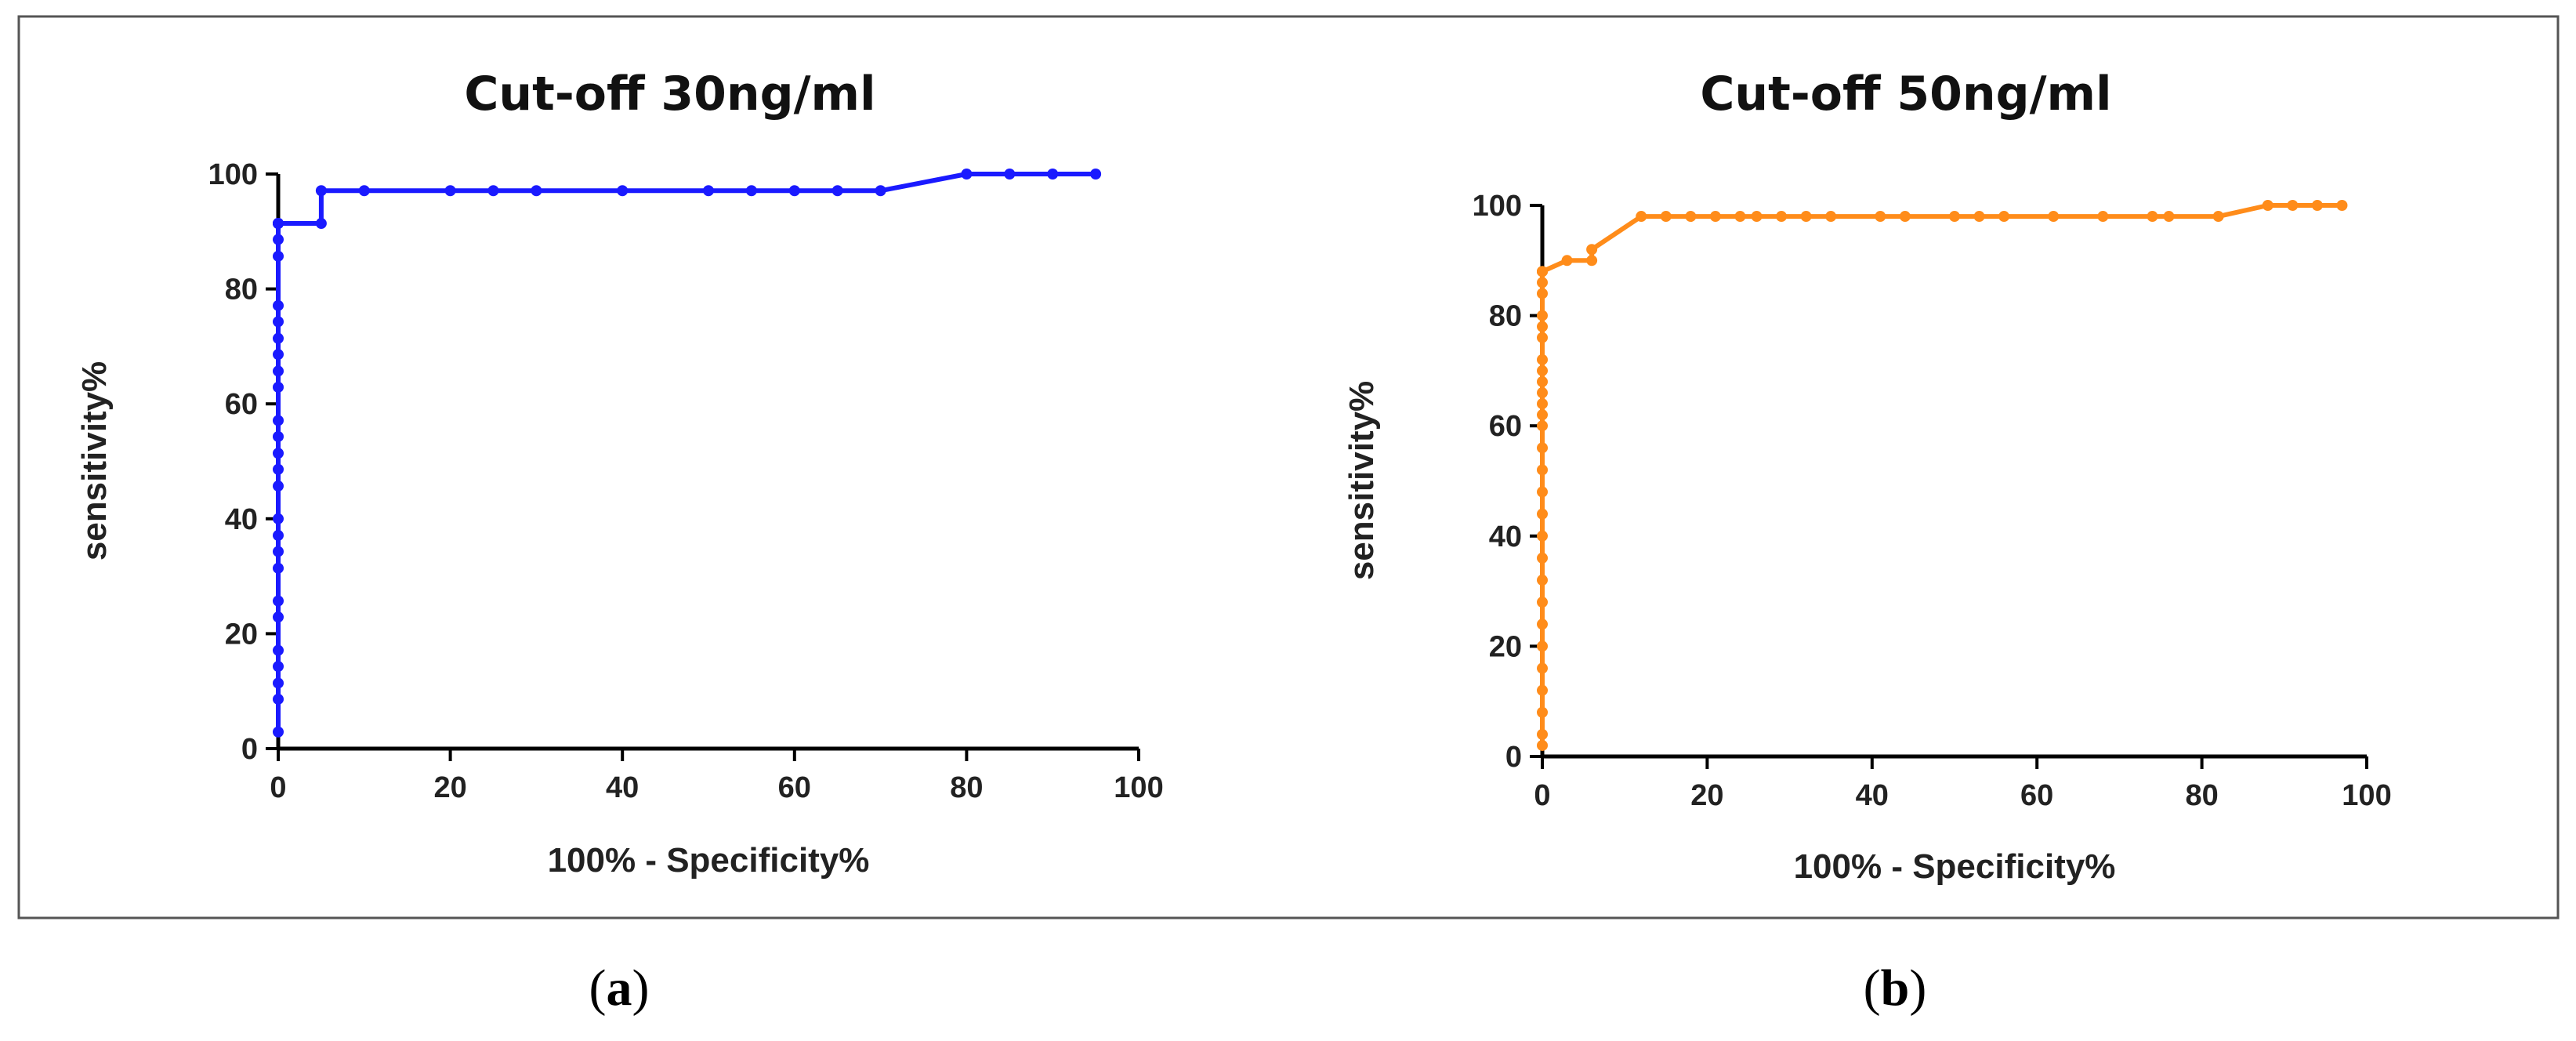 Image resolution: width=2576 pixels, height=1041 pixels. What do you see at coordinates (669, 94) in the screenshot?
I see `chart-title: Cut-off 30ng/ml` at bounding box center [669, 94].